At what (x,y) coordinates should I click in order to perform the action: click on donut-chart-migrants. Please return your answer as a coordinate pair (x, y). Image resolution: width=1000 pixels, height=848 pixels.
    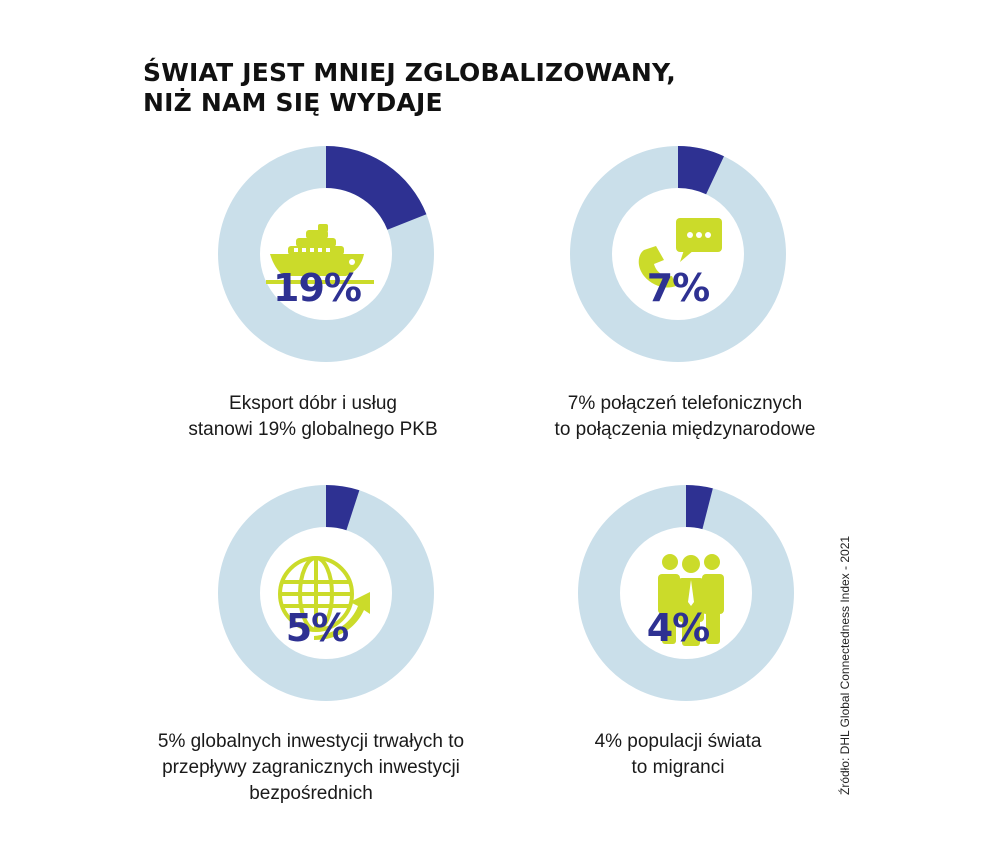
    Looking at the image, I should click on (686, 593).